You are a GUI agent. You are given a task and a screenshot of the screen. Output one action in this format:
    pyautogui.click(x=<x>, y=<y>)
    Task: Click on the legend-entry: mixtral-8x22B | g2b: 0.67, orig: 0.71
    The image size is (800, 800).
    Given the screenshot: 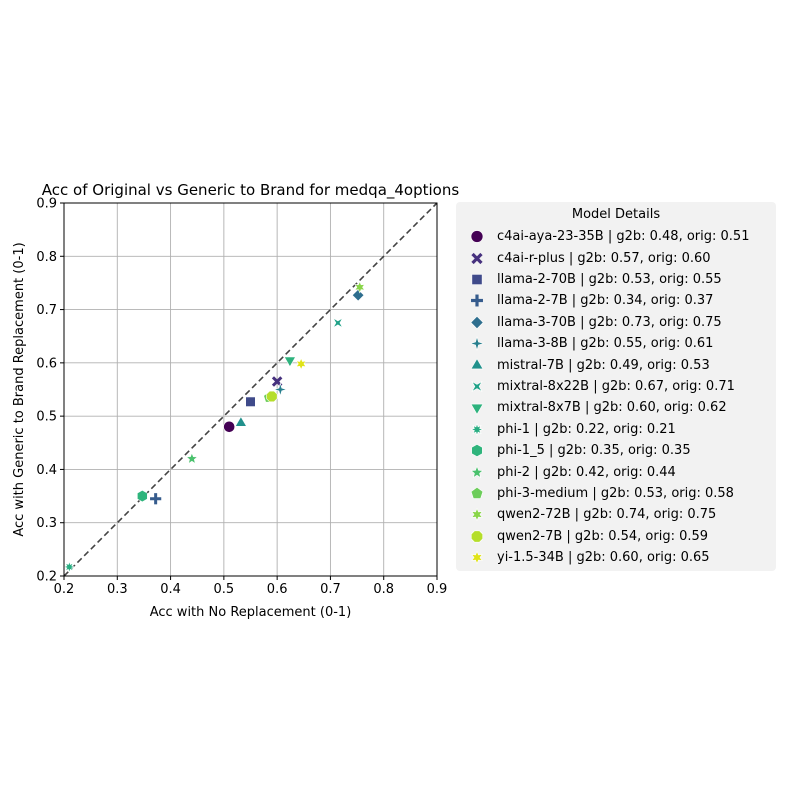 What is the action you would take?
    pyautogui.click(x=595, y=386)
    